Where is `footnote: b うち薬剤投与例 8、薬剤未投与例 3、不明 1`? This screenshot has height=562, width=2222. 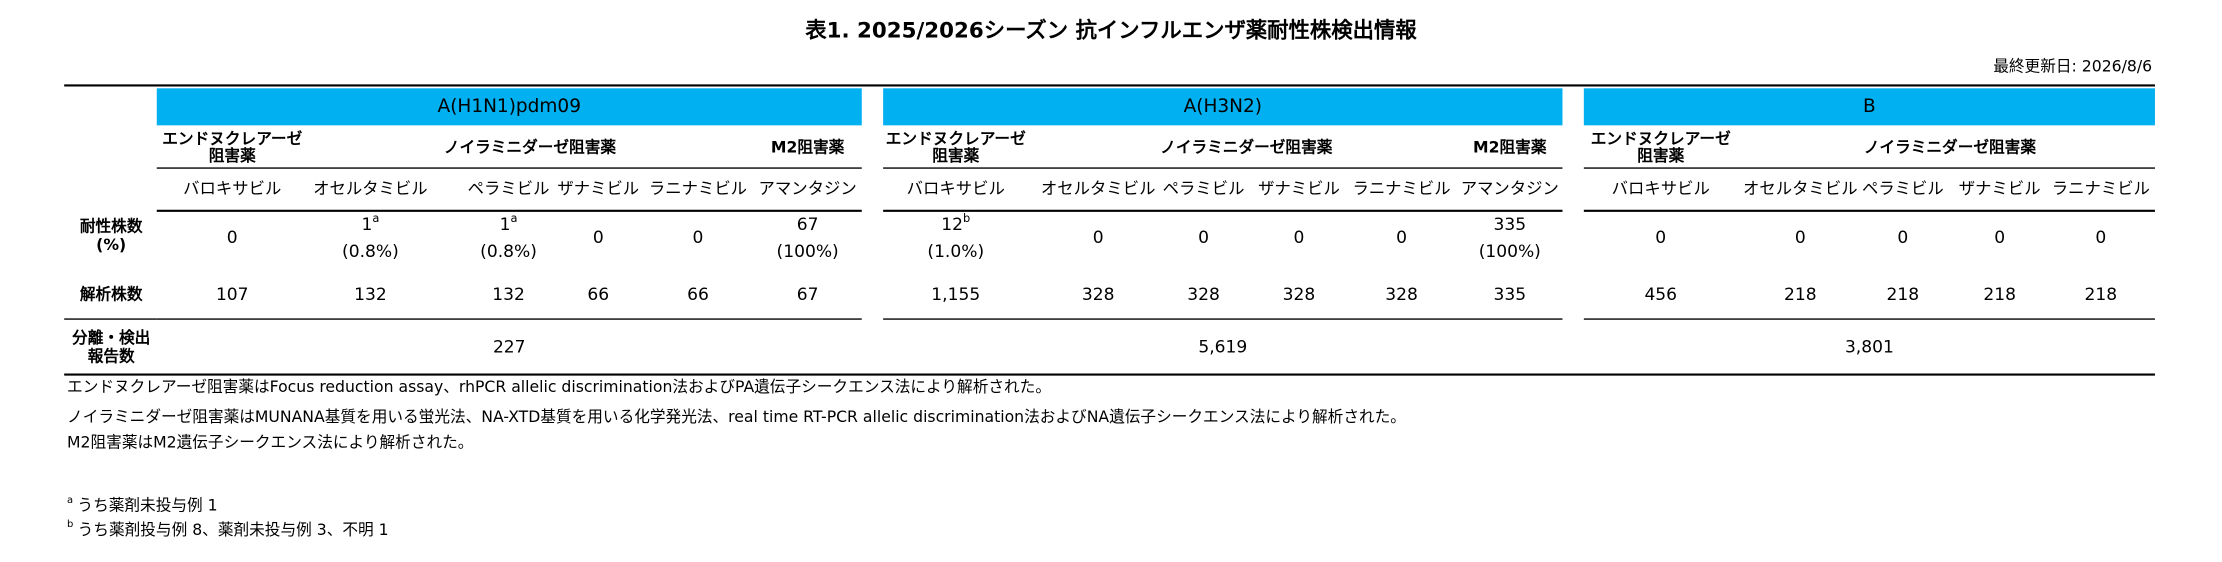 footnote: b うち薬剤投与例 8、薬剤未投与例 3、不明 1 is located at coordinates (228, 528).